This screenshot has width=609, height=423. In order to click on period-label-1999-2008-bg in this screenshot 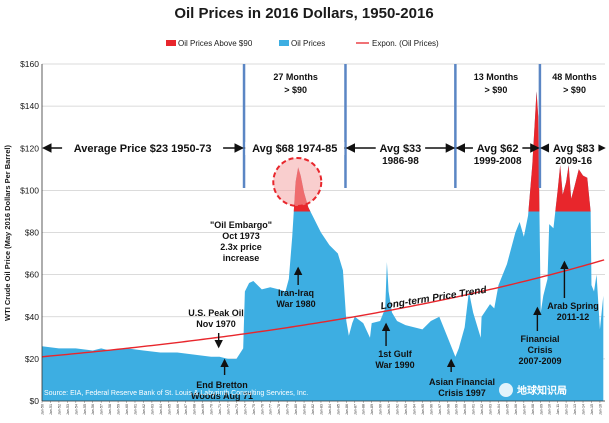, I will do `click(497, 148)`.